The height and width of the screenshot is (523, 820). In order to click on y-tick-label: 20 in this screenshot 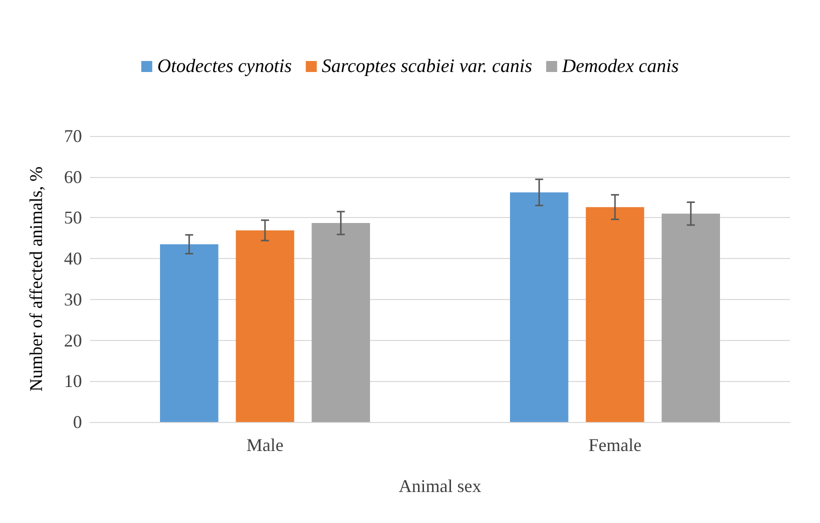, I will do `click(73, 340)`.